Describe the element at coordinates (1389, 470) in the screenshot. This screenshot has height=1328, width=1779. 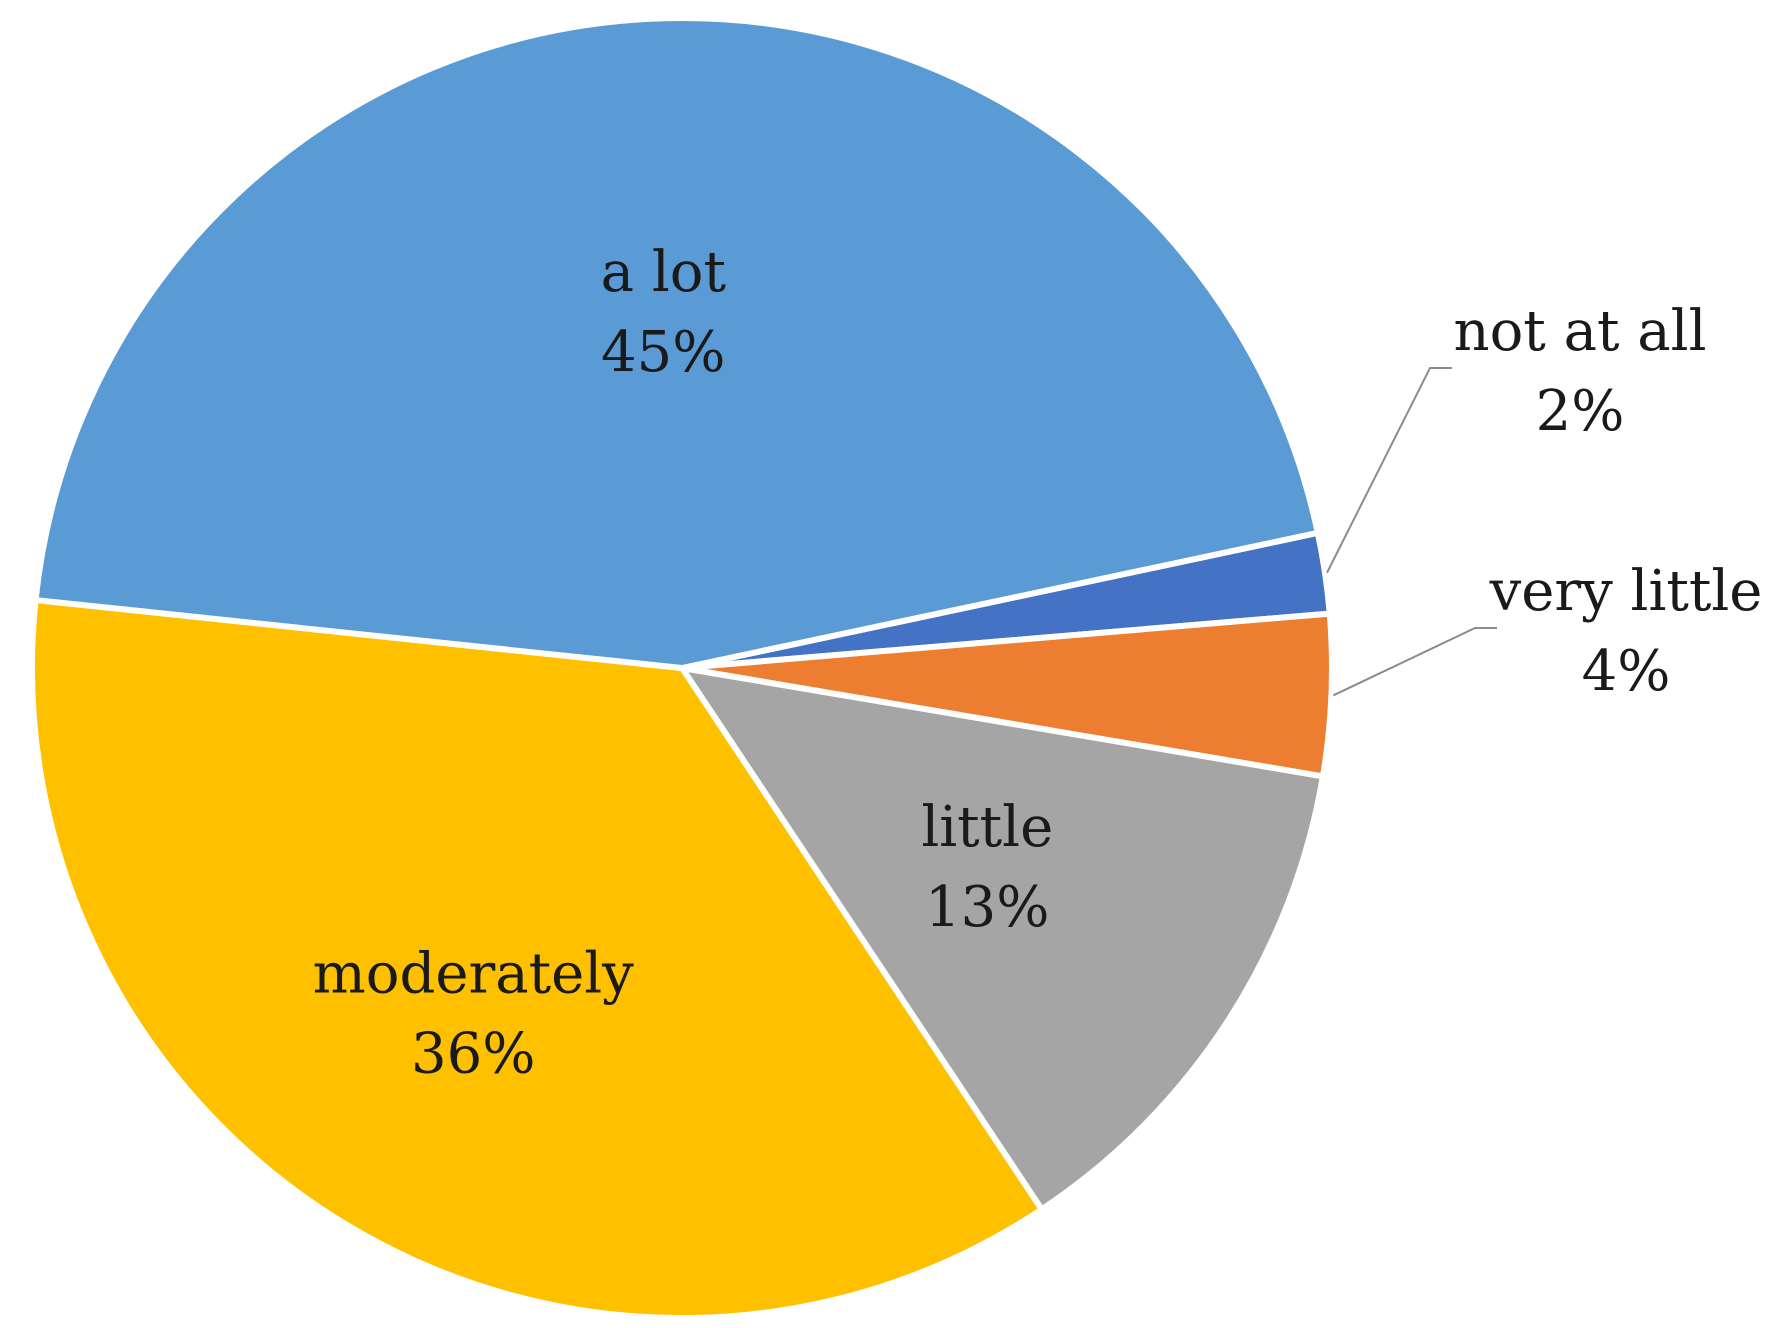
I see `leader-line-not-at-all` at that location.